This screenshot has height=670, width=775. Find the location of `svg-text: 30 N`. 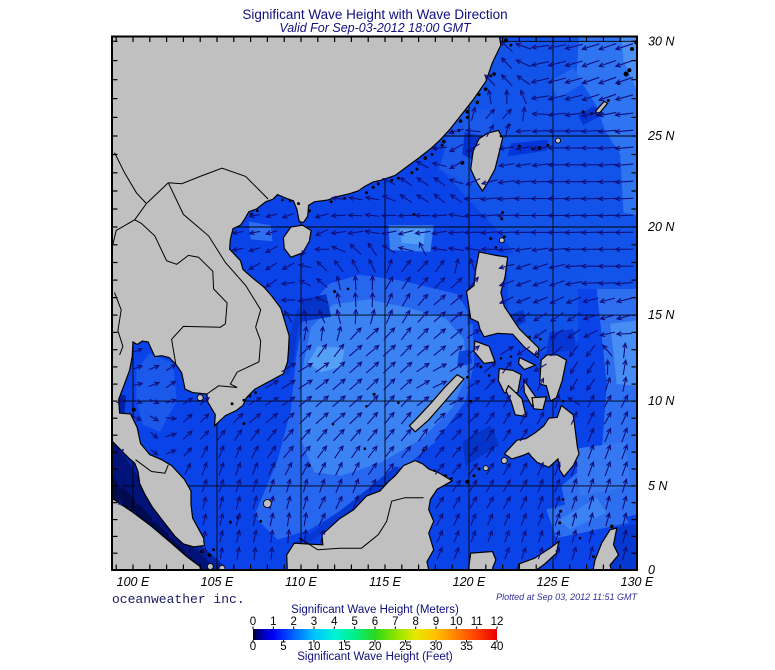

svg-text: 30 N is located at coordinates (661, 41).